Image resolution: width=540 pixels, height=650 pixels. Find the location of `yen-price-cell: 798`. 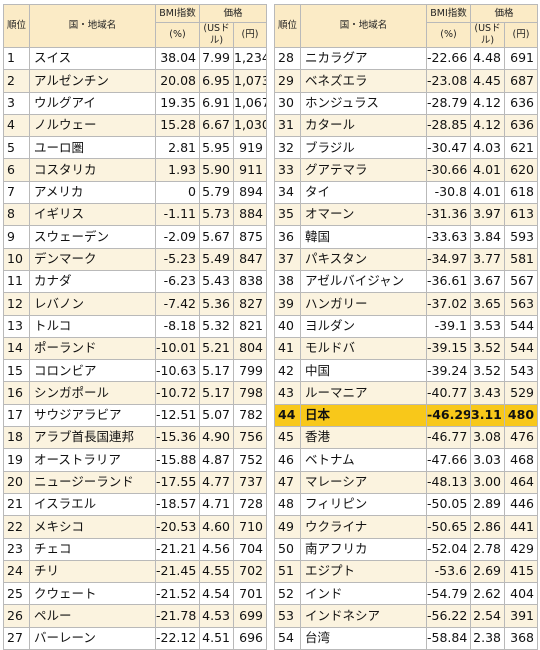

yen-price-cell: 798 is located at coordinates (250, 393).